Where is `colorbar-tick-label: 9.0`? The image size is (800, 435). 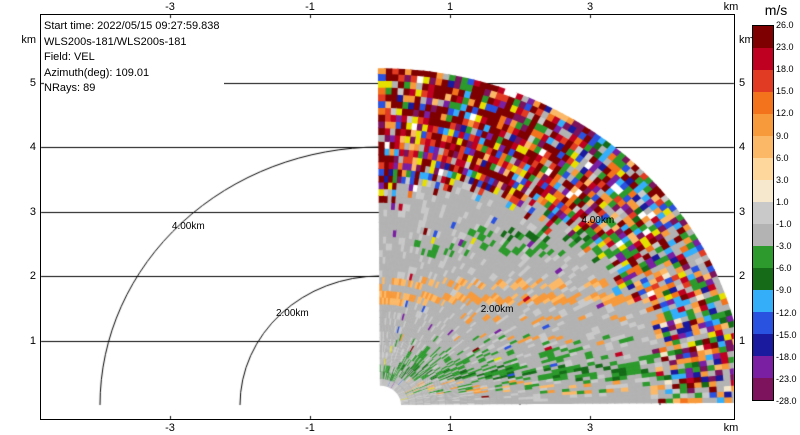
colorbar-tick-label: 9.0 is located at coordinates (782, 135).